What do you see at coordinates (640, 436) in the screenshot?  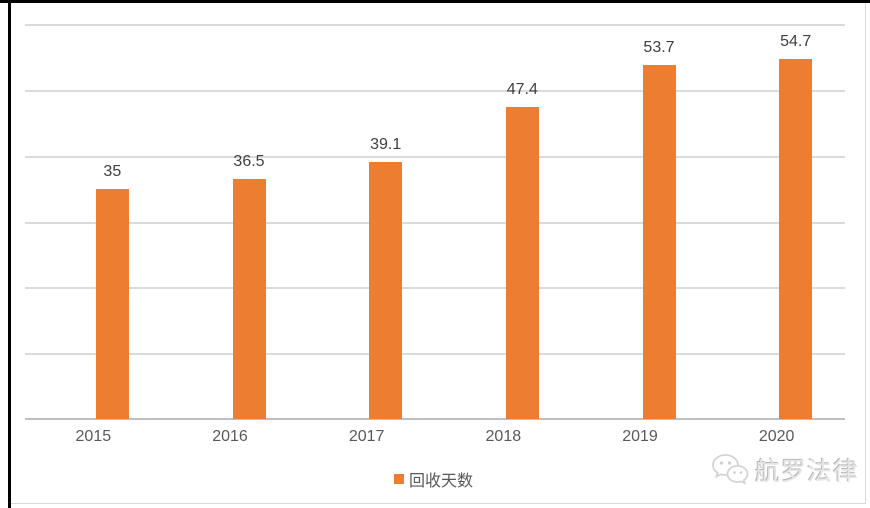 I see `x-label-2019: 2019` at bounding box center [640, 436].